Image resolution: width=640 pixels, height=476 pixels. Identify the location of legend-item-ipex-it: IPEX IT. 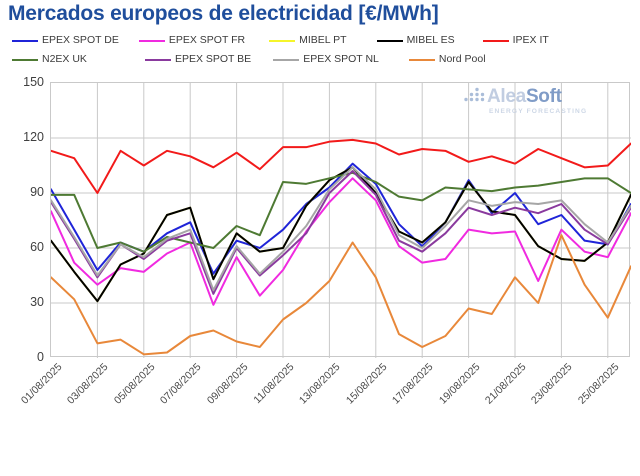
(515, 40).